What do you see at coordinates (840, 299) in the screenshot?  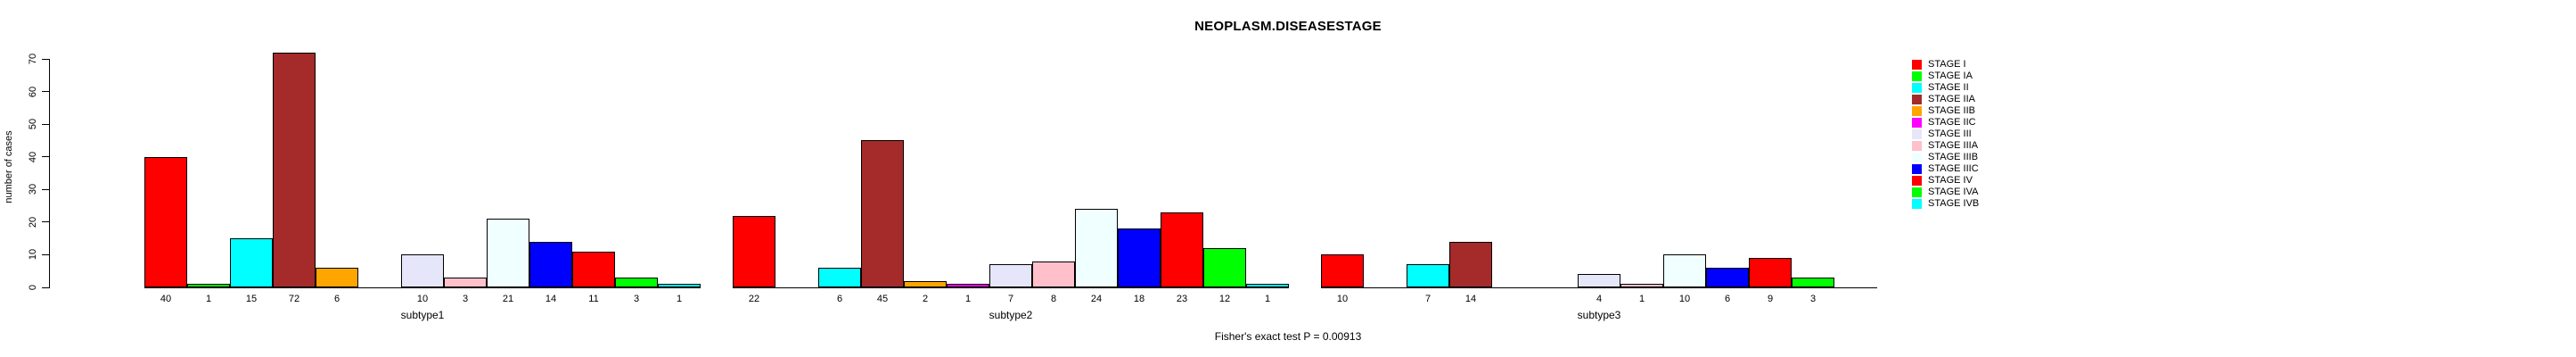 I see `bar-value-label: 6` at bounding box center [840, 299].